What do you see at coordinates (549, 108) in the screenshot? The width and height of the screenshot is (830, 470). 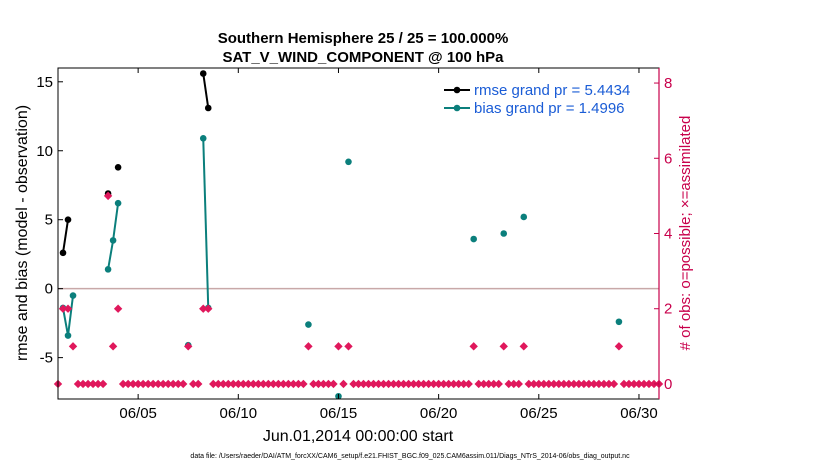 I see `legend-bias-label: bias grand pr = 1.4996` at bounding box center [549, 108].